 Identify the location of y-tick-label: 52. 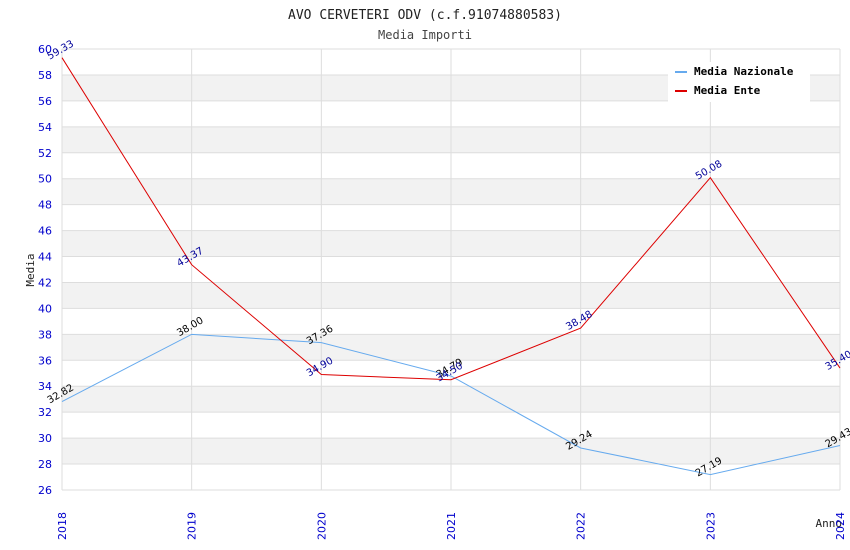
(45, 153).